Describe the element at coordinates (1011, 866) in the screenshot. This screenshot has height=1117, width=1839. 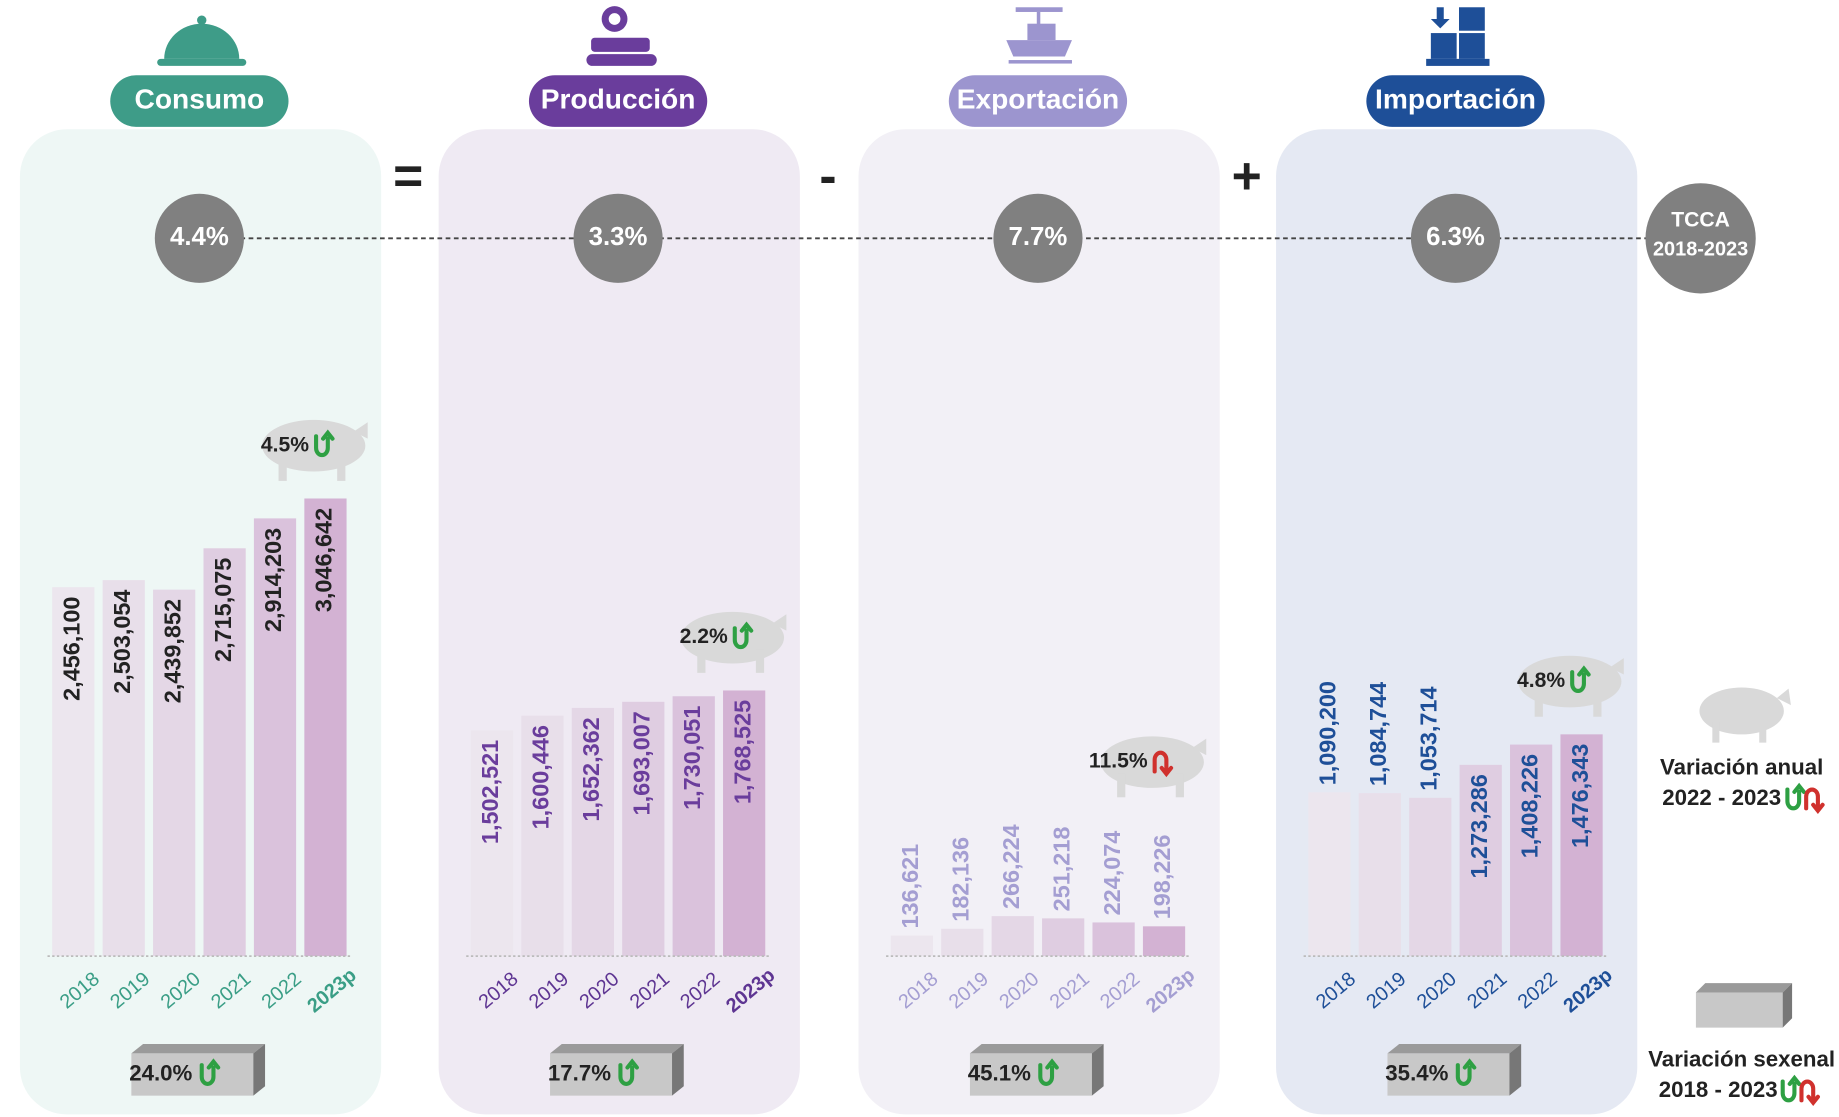
I see `value-label: 266,224` at that location.